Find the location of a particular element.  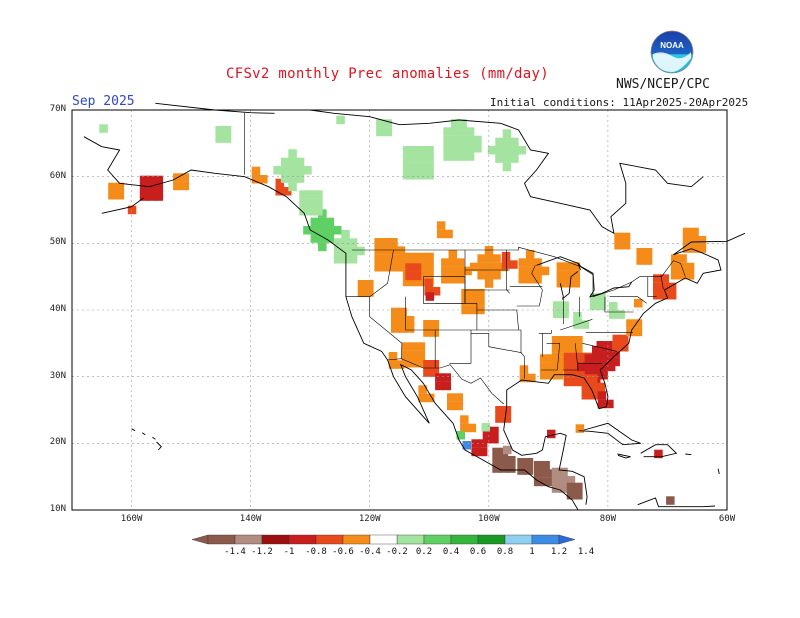

colorbar-tick-label: 0.2 is located at coordinates (424, 552).